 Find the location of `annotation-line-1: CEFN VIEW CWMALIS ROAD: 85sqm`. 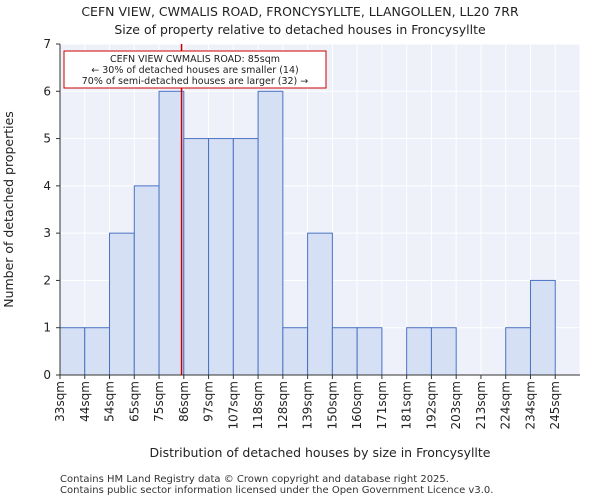

annotation-line-1: CEFN VIEW CWMALIS ROAD: 85sqm is located at coordinates (195, 59).